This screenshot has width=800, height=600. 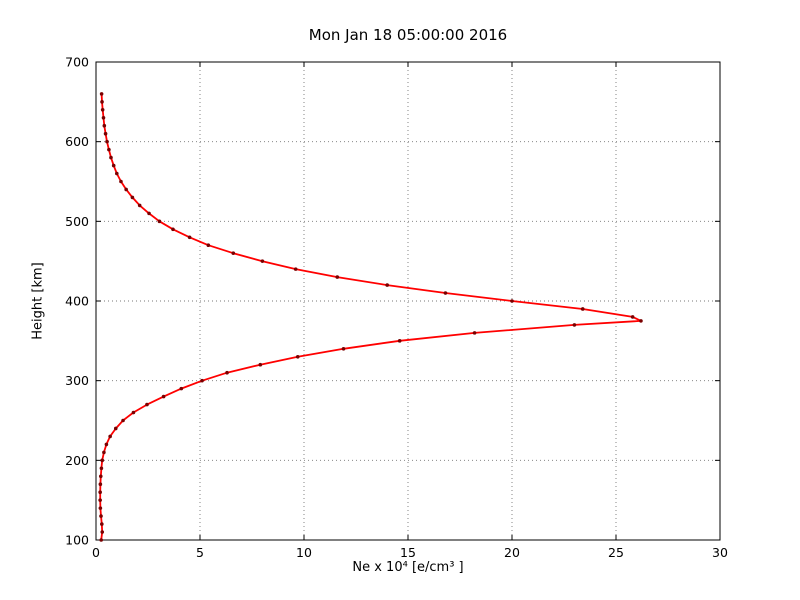 I want to click on x-tick-label: 15, so click(x=408, y=552).